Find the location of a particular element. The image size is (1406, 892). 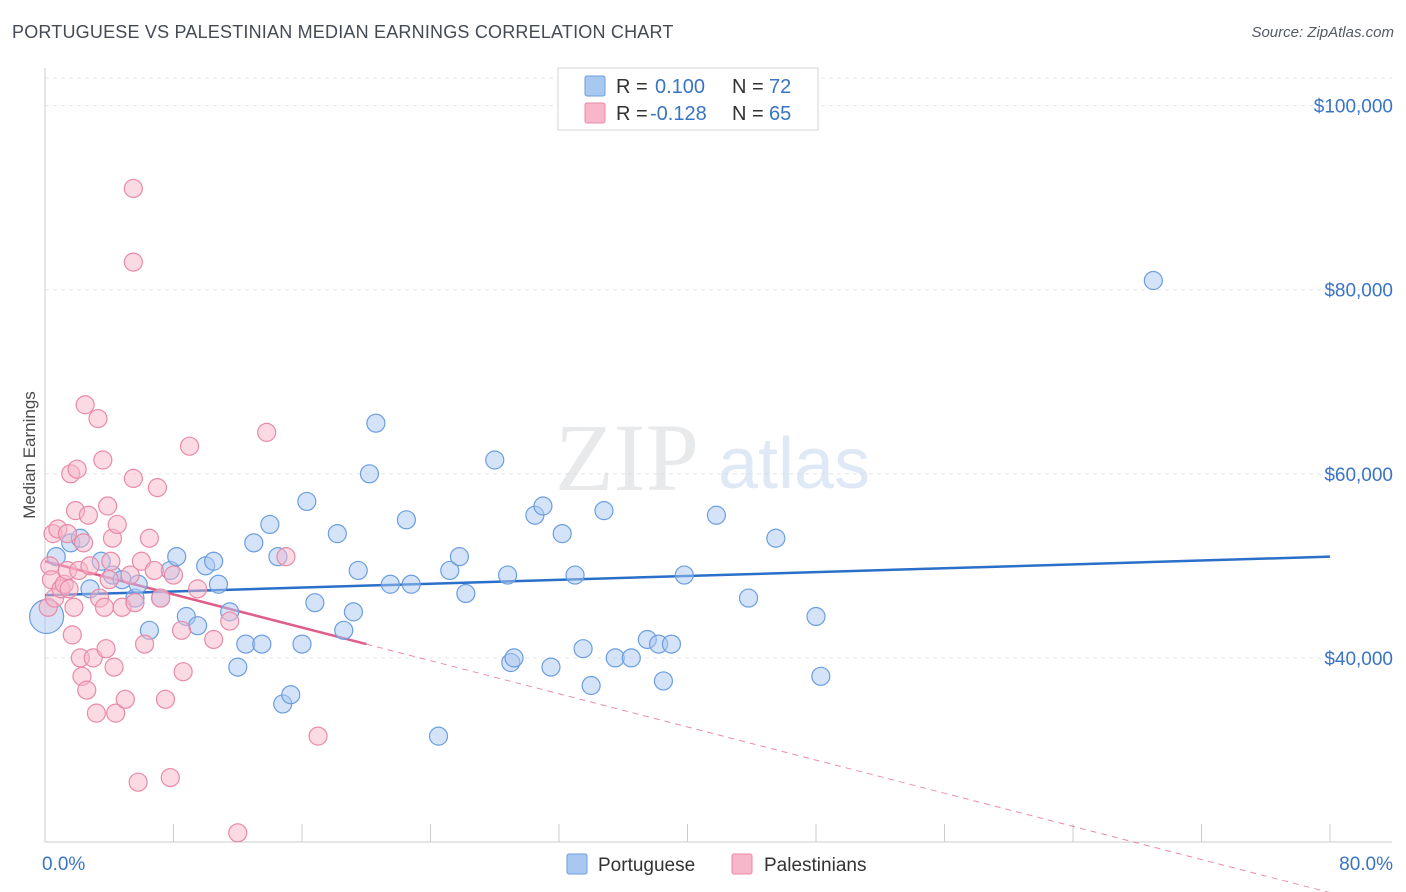

legend-swatch-palestinians is located at coordinates (595, 113).